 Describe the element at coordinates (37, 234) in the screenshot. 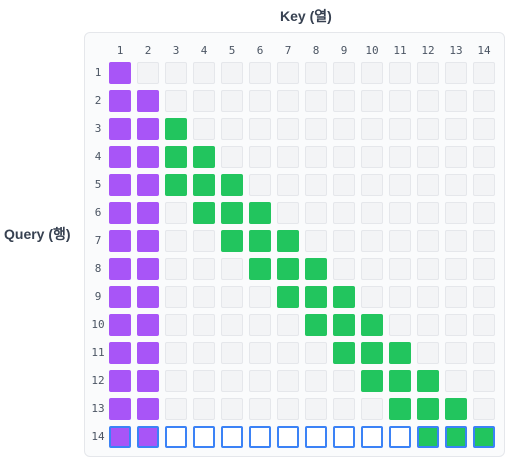

I see `query-axis-title: Query (행)` at that location.